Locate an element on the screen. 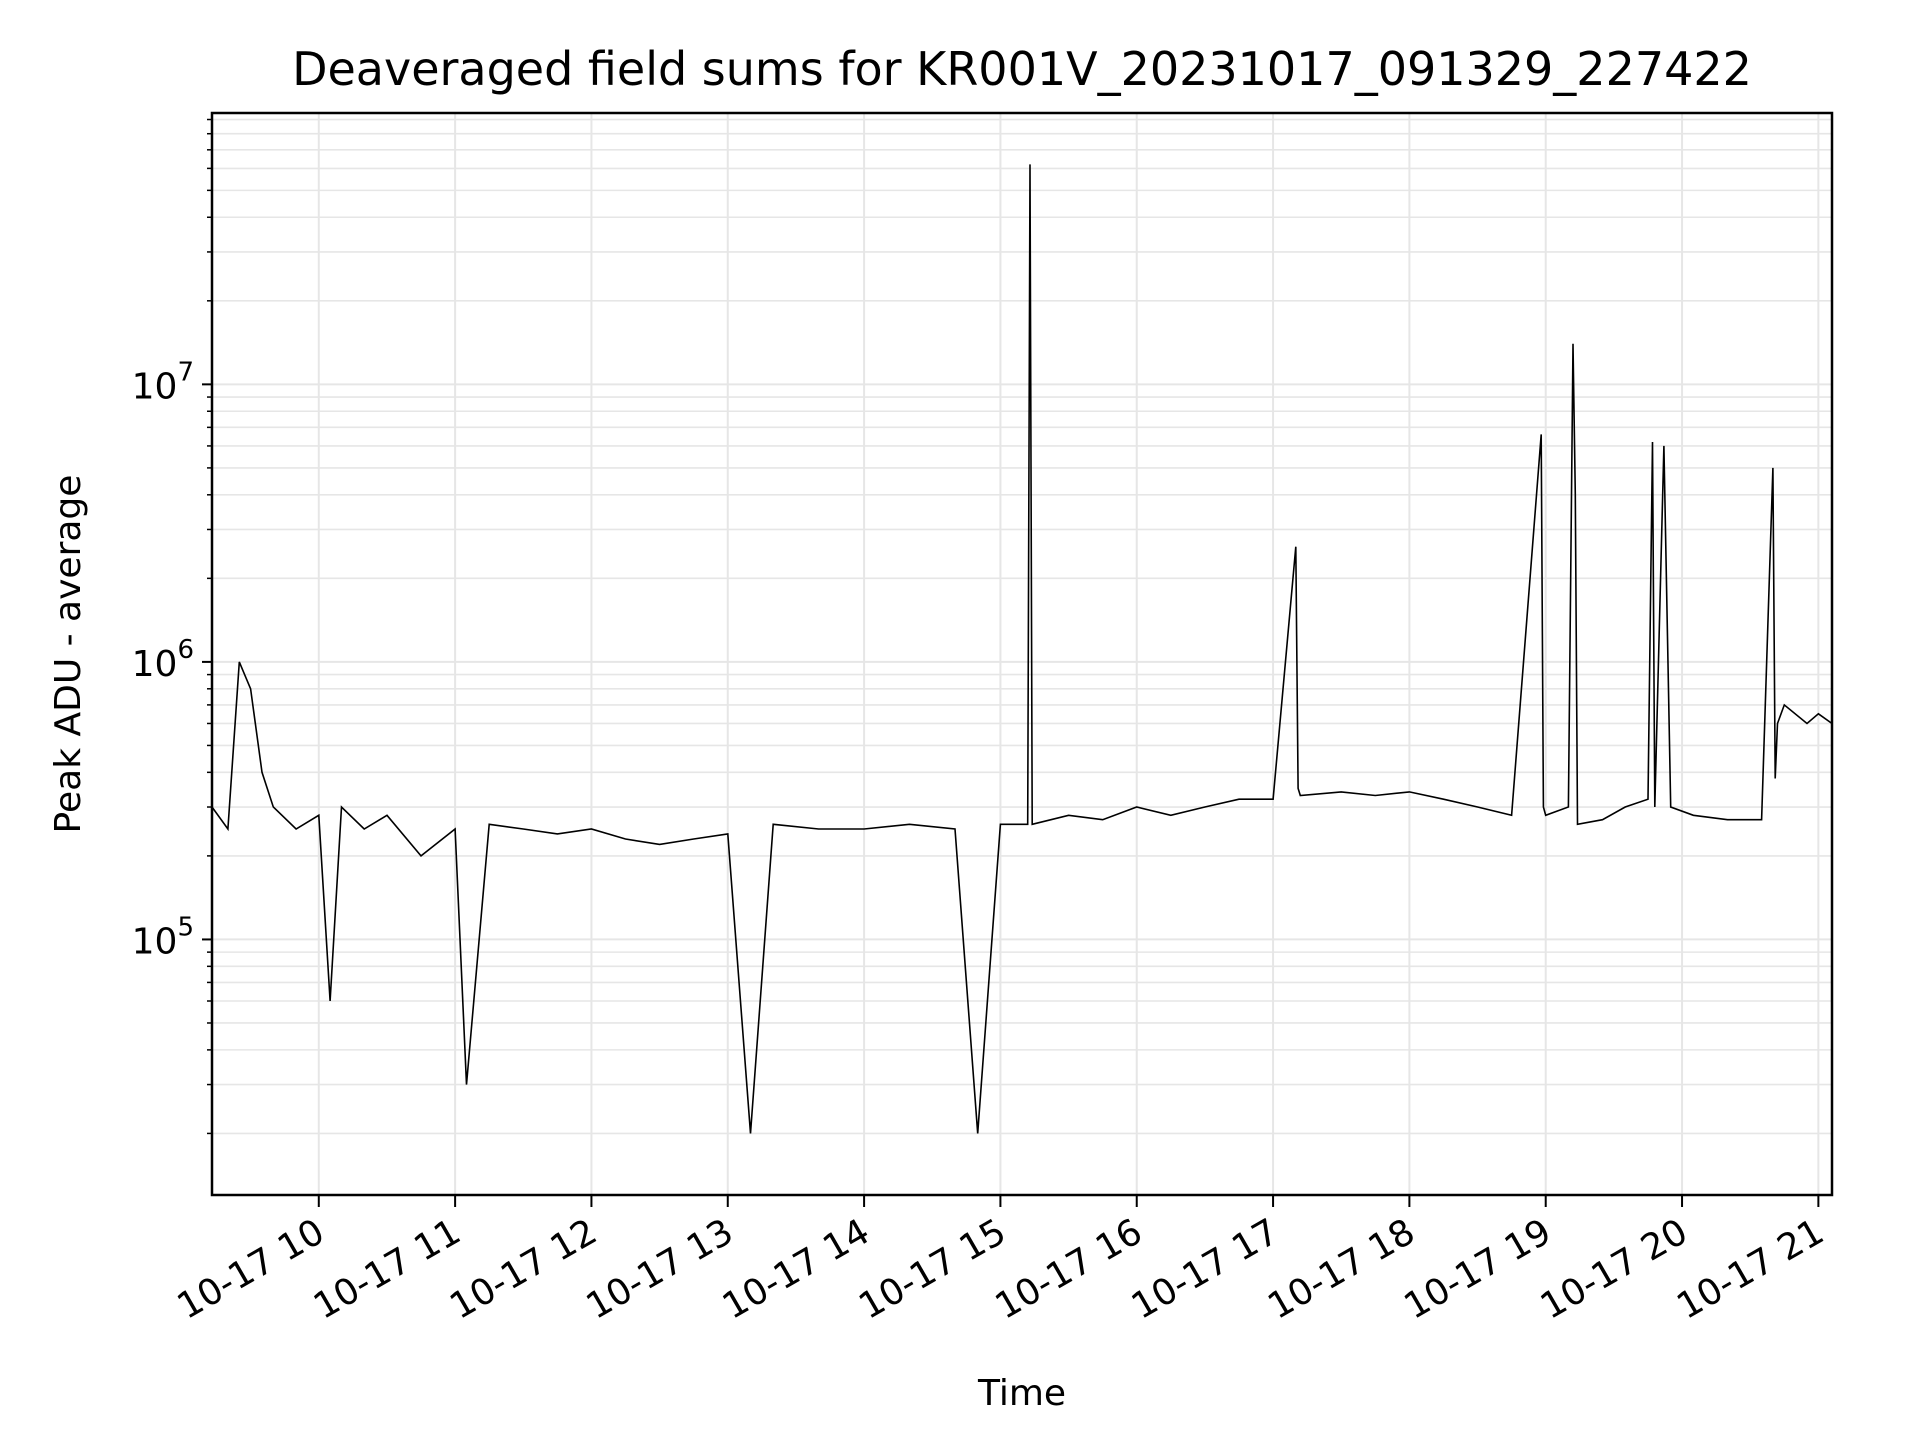  y-axis-label: Peak ADU - average is located at coordinates (68, 654).